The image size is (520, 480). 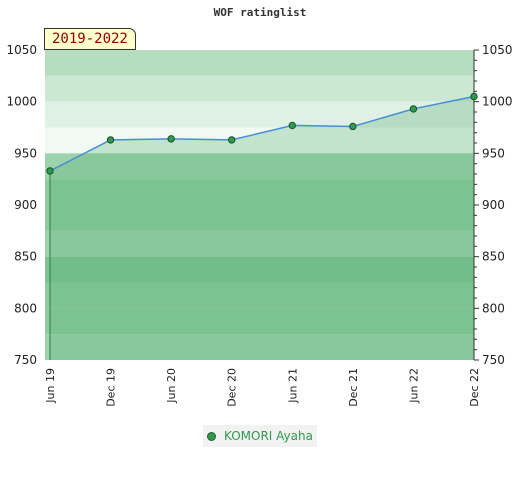 I want to click on x-tick-label: Jun 19, so click(x=50, y=386).